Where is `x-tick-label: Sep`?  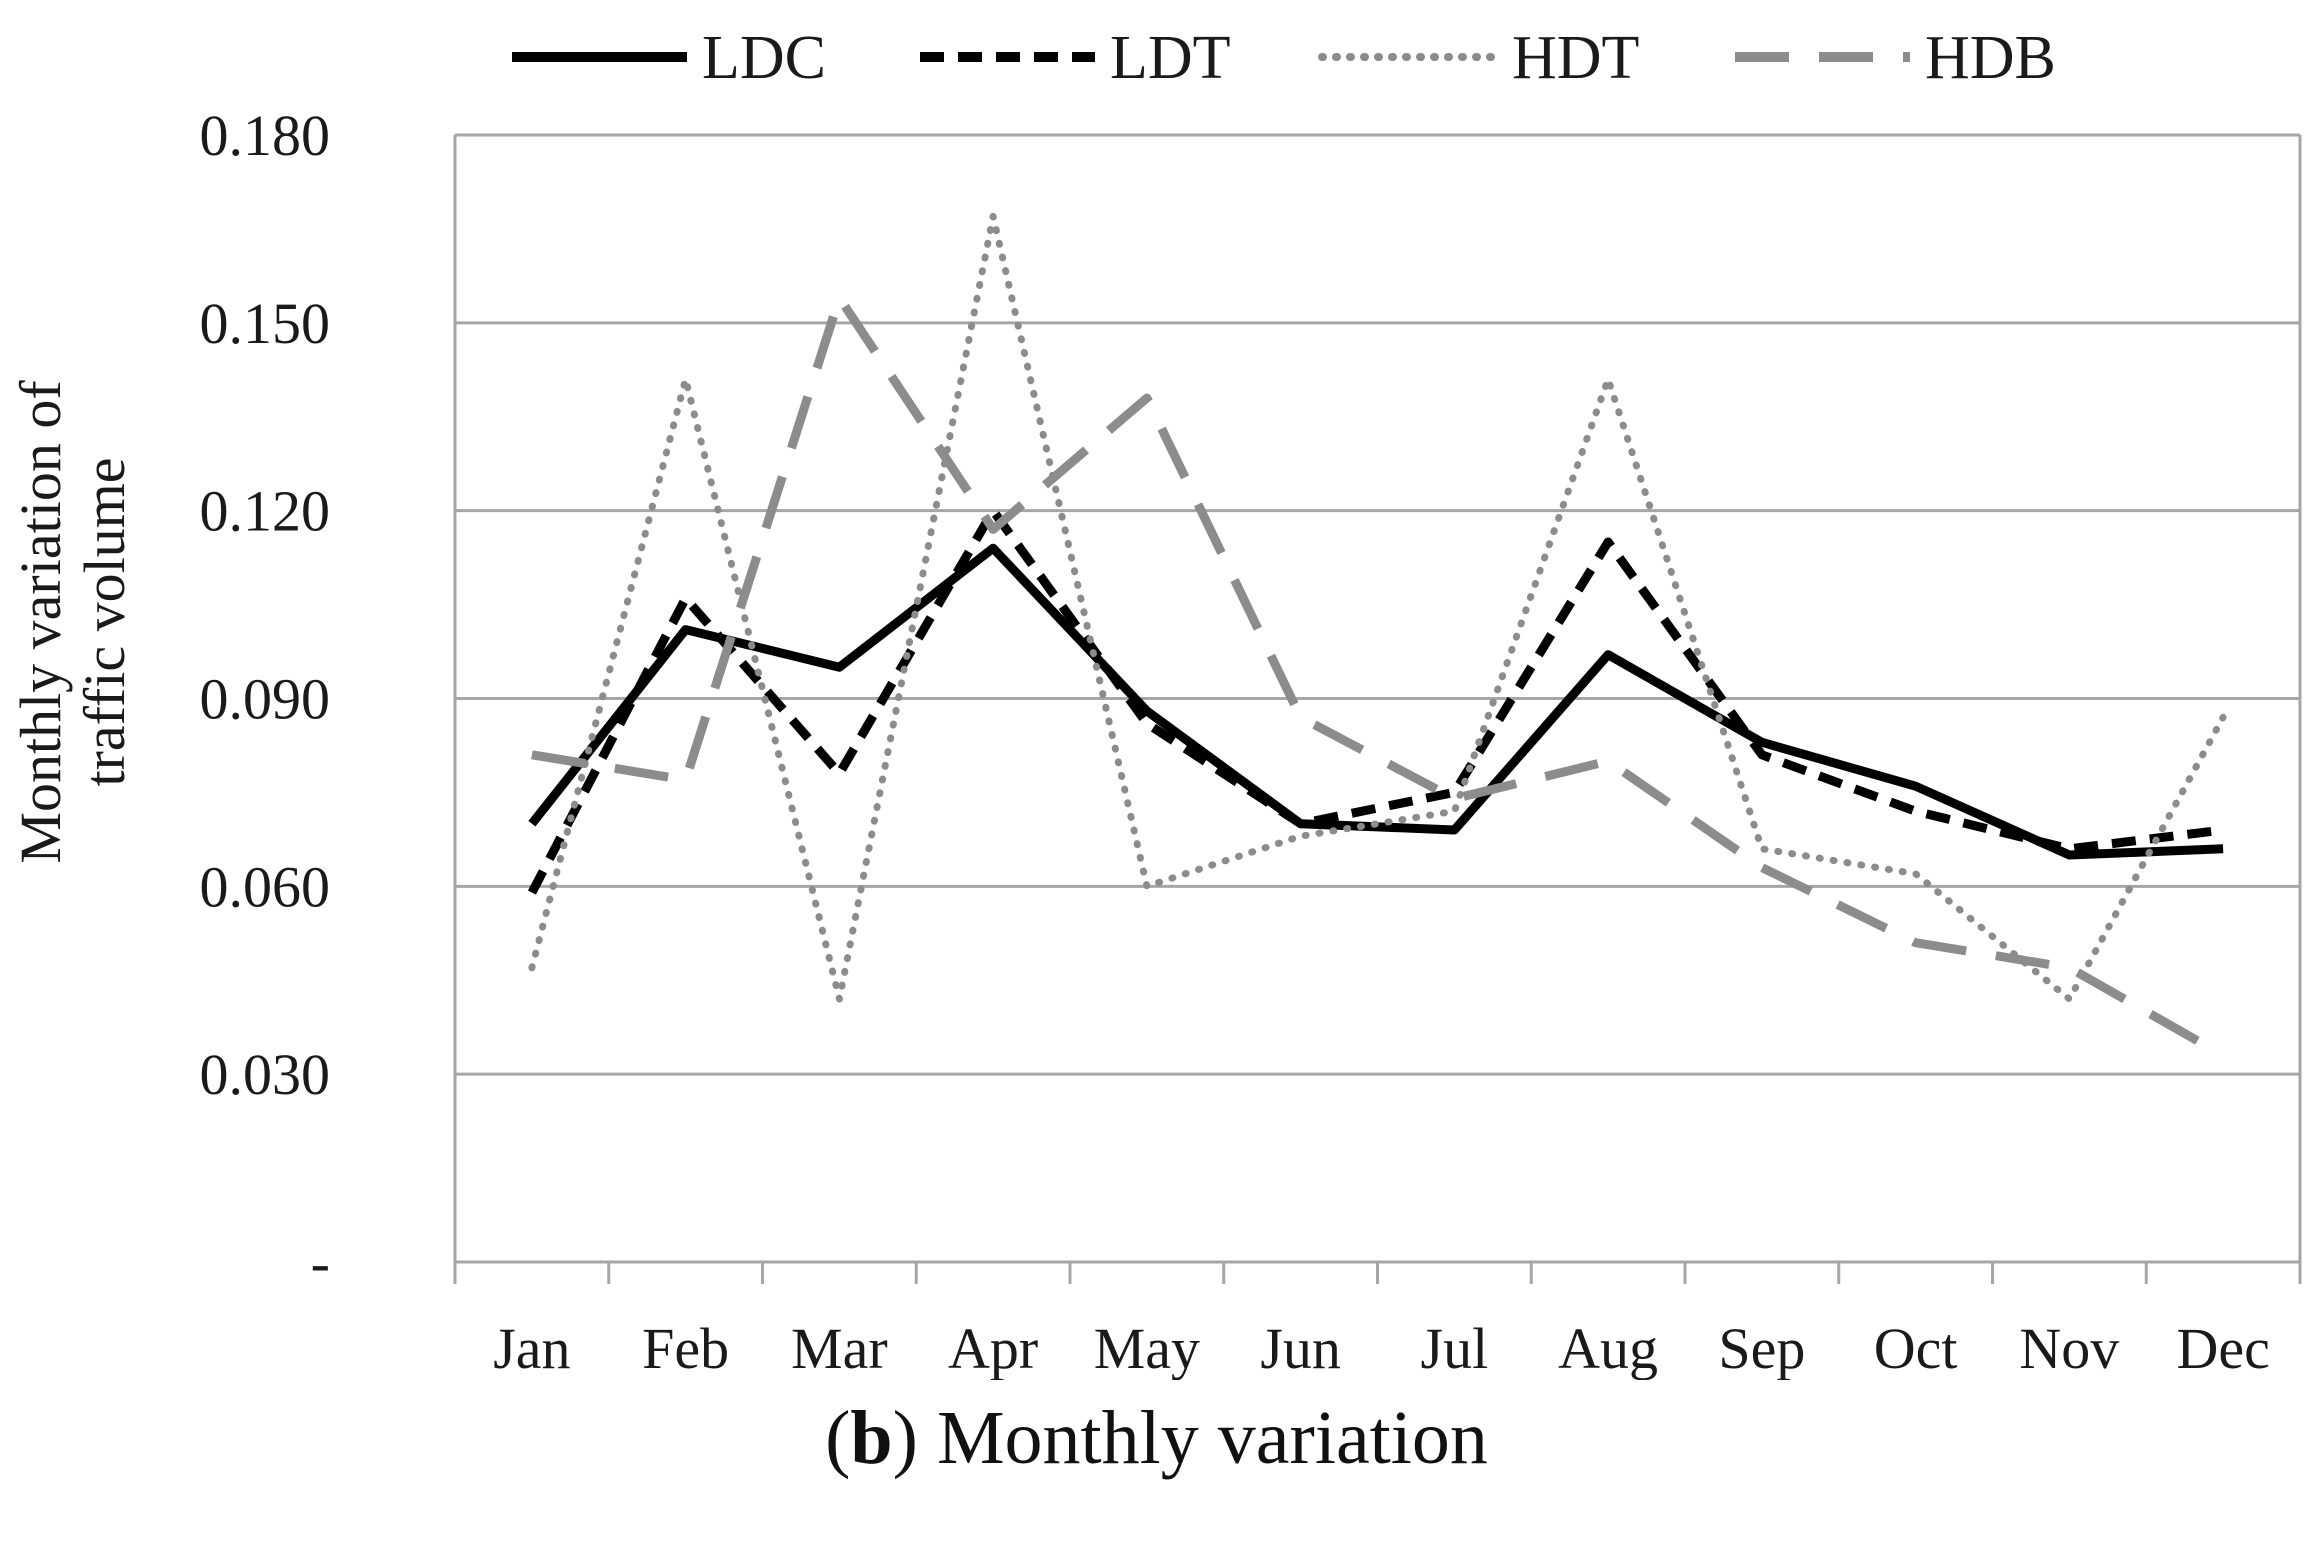
x-tick-label: Sep is located at coordinates (1761, 1348).